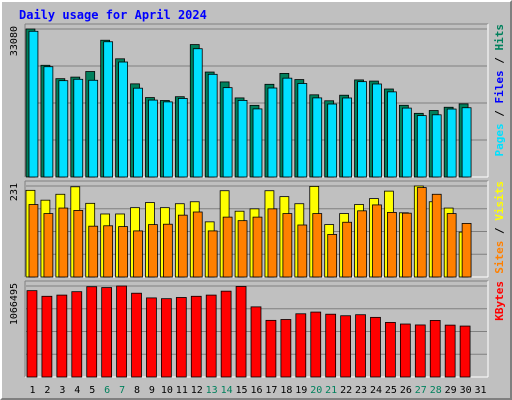 The width and height of the screenshot is (512, 400). What do you see at coordinates (122, 390) in the screenshot?
I see `day-label-7: 7` at bounding box center [122, 390].